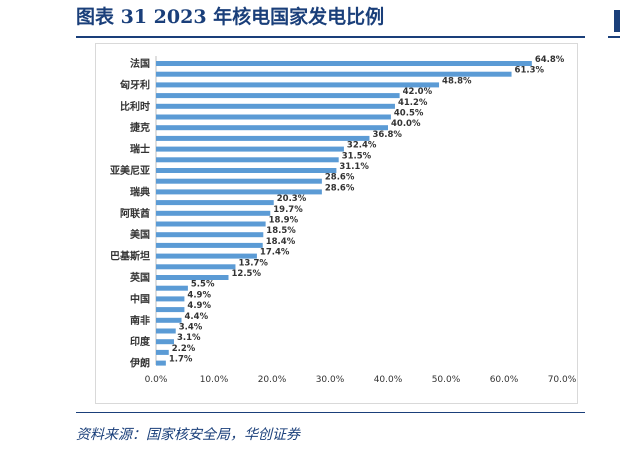 This screenshot has width=620, height=455. I want to click on figure-title: 图表 31 2023 年核电国家发电比例, so click(230, 17).